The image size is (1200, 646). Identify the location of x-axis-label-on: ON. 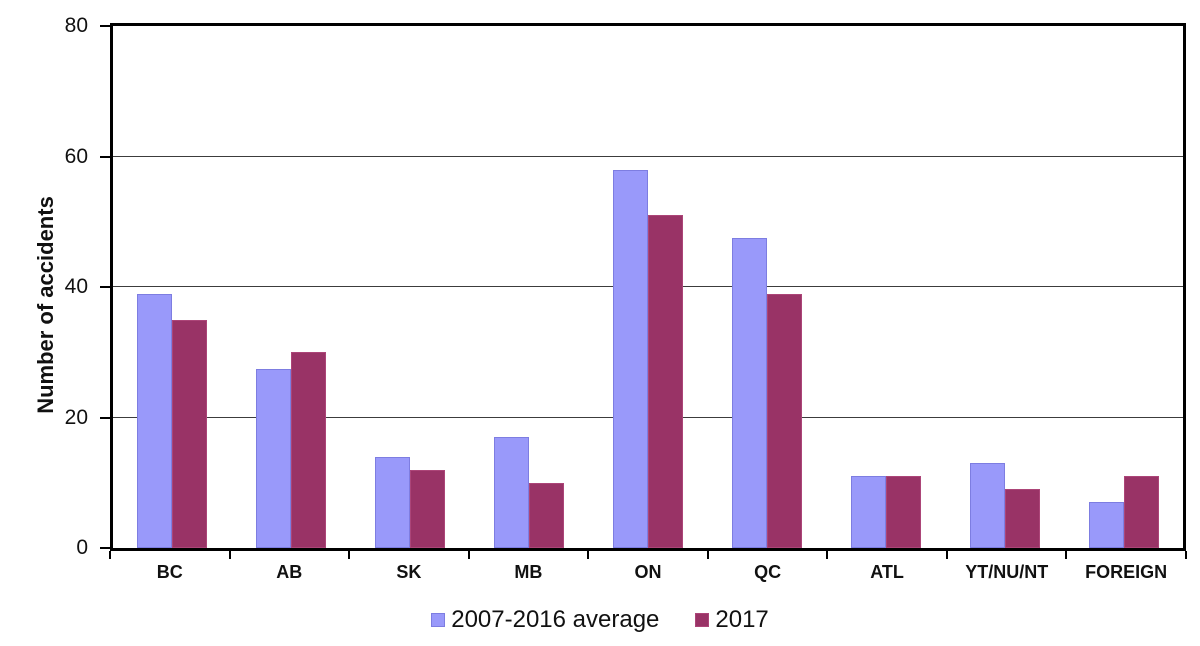
(648, 572).